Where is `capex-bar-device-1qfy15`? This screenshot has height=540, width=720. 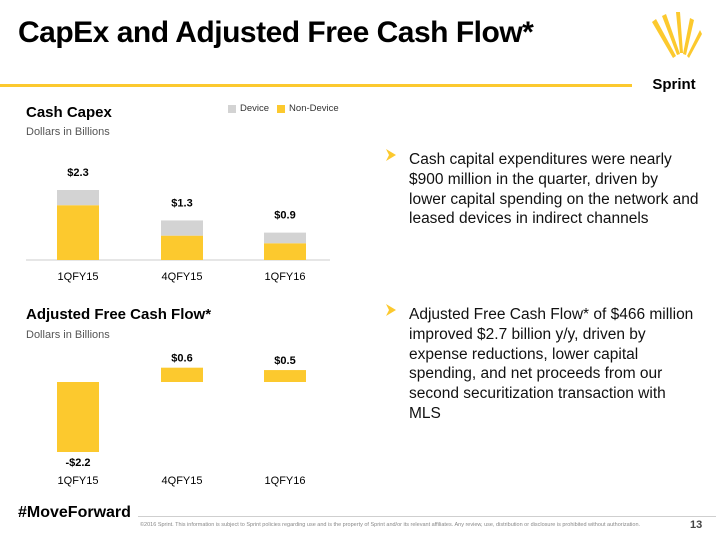
capex-bar-device-1qfy15 is located at coordinates (78, 198).